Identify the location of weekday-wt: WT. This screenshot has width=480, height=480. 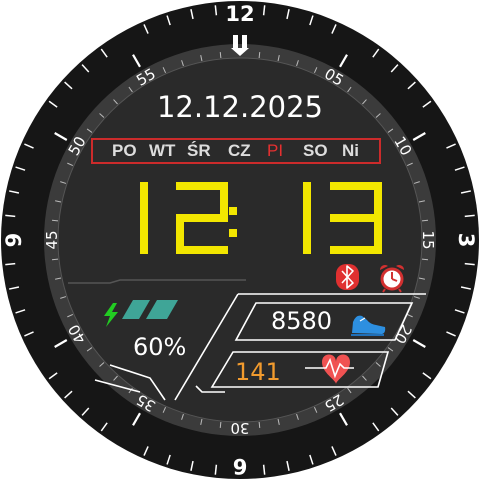
(162, 150).